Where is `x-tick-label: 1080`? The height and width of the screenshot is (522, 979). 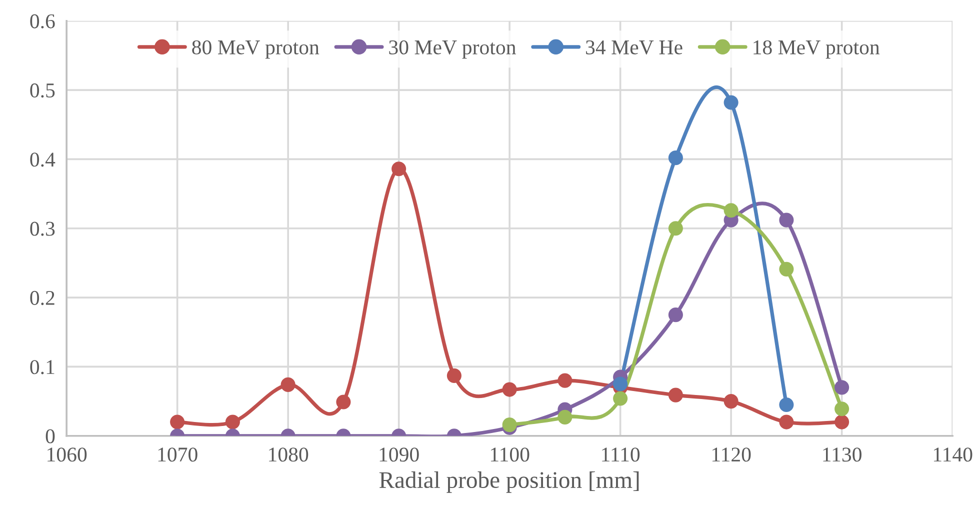
x-tick-label: 1080 is located at coordinates (288, 455).